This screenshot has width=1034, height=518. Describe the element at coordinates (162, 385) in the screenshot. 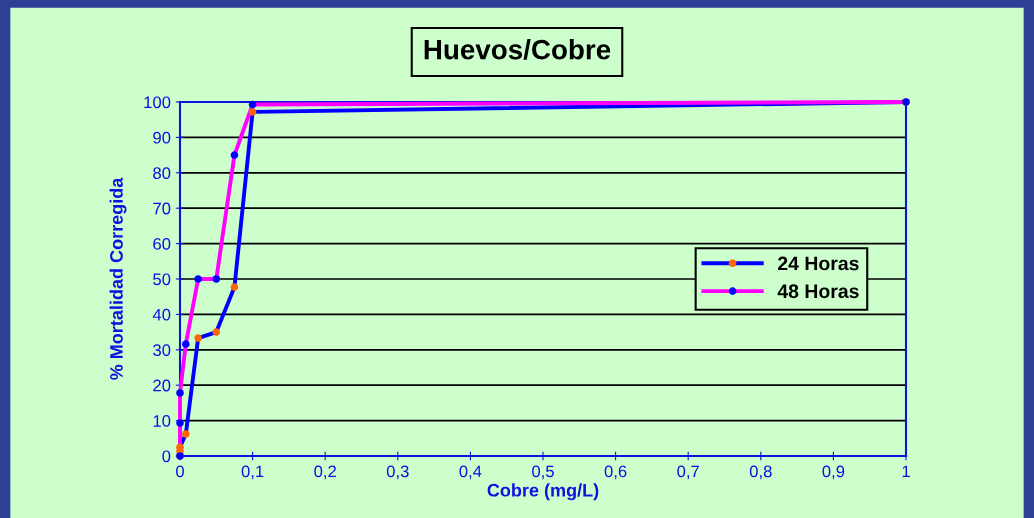

I see `y-tick-label: 20` at that location.